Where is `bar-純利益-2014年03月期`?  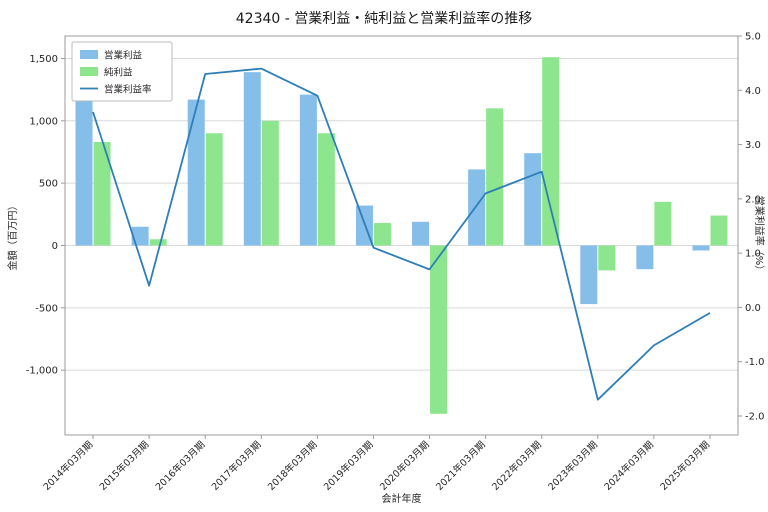
bar-純利益-2014年03月期 is located at coordinates (102, 193).